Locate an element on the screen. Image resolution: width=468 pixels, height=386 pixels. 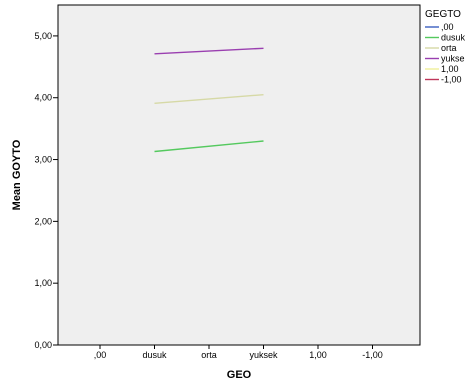
y-tick-label: 4,00 is located at coordinates (43, 98).